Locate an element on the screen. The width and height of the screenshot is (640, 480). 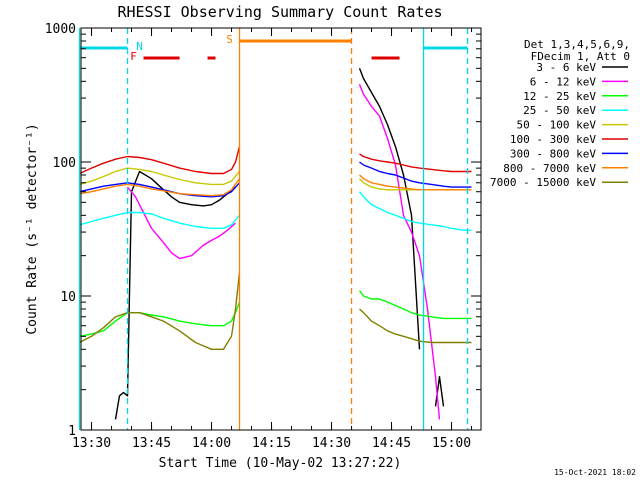
legend-entry-label: 50 - 100 keV is located at coordinates (557, 125).